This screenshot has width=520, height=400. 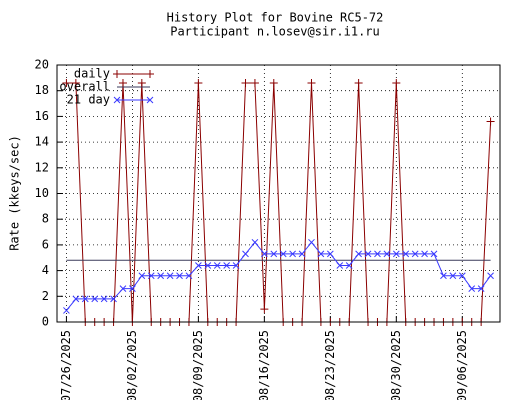 What do you see at coordinates (275, 32) in the screenshot?
I see `chart-subtitle: Participant n.losev@sir.i1.ru` at bounding box center [275, 32].